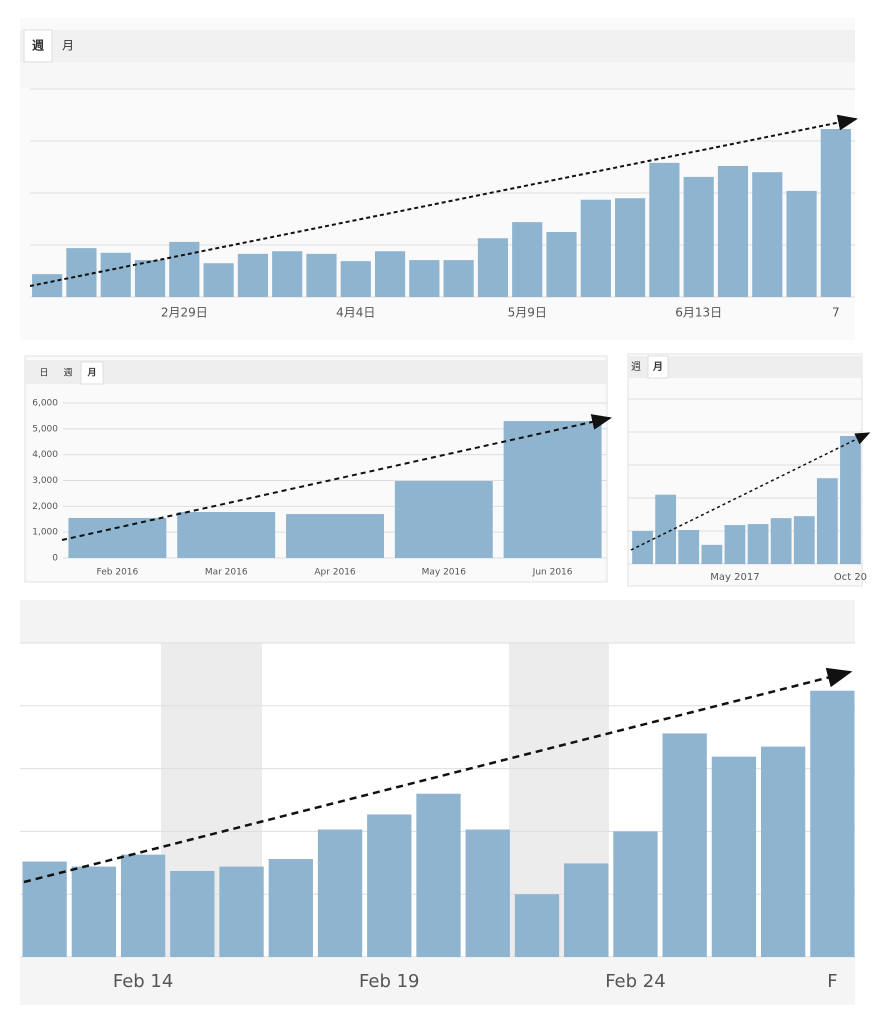  Describe the element at coordinates (389, 981) in the screenshot. I see `x-tick-label: Feb 19` at that location.